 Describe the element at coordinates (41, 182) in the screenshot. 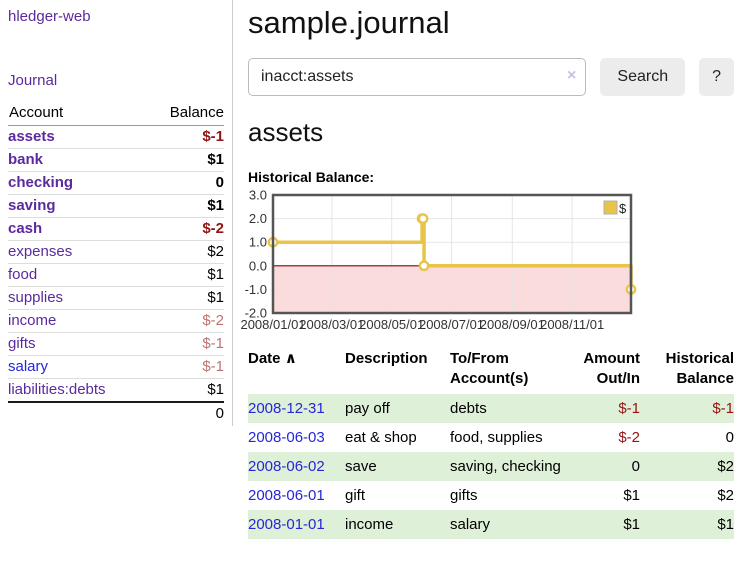

I see `account-link-checking: checking` at that location.